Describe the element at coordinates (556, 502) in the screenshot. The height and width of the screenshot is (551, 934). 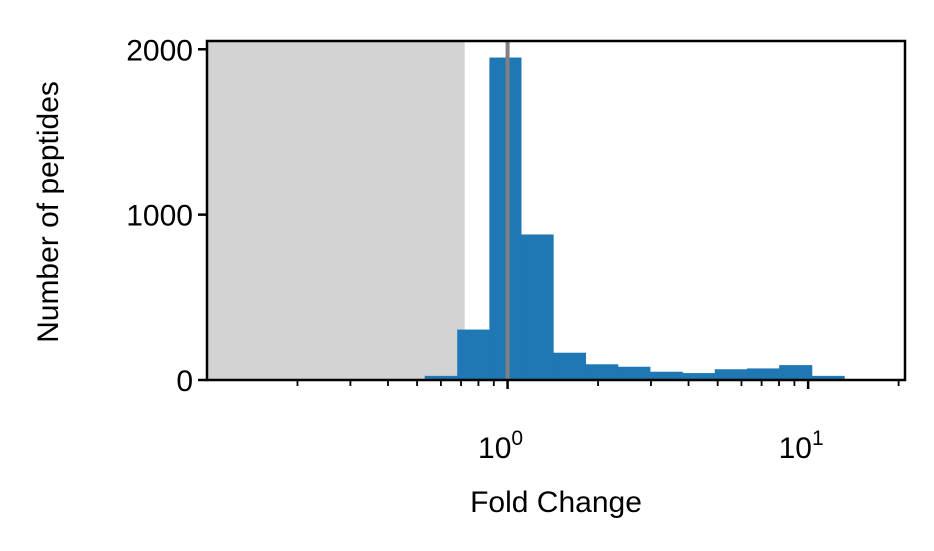
I see `x-axis-label: Fold Change` at that location.